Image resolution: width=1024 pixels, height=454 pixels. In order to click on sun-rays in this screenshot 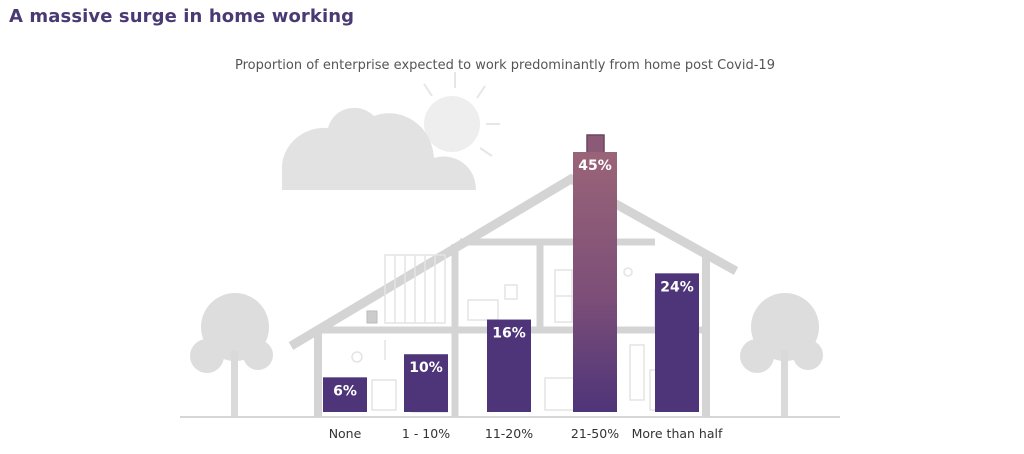, I will do `click(461, 114)`.